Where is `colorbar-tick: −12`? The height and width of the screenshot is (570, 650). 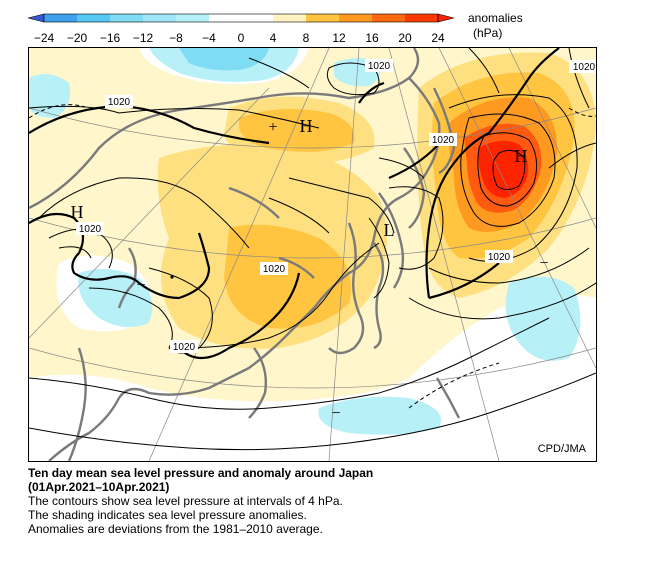 colorbar-tick: −12 is located at coordinates (143, 38).